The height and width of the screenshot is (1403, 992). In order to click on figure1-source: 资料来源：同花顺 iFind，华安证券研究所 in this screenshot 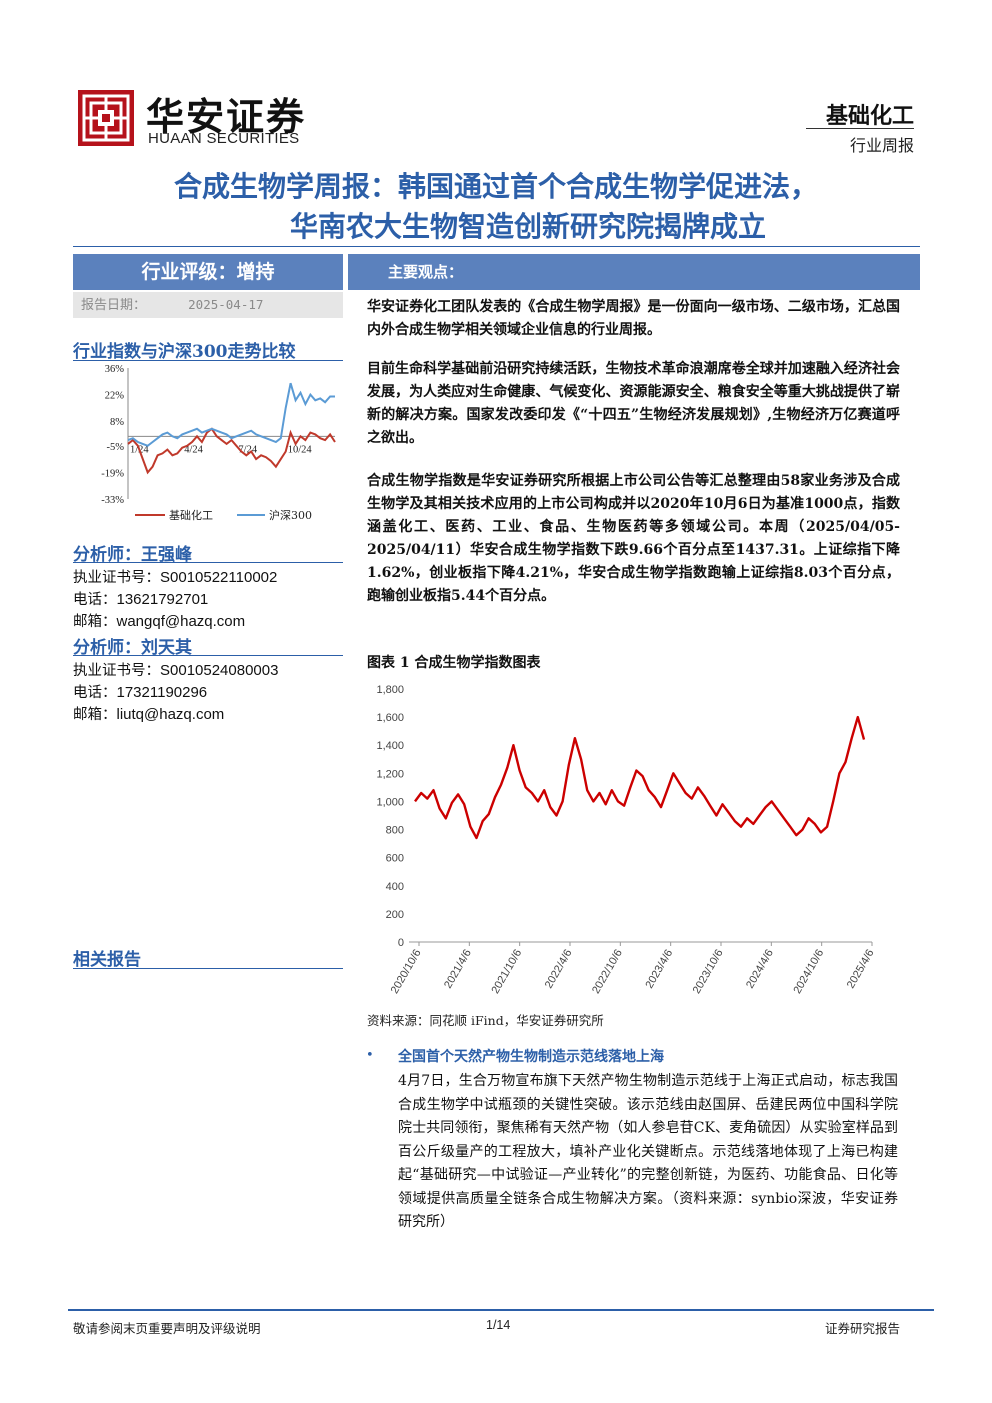, I will do `click(485, 1020)`.